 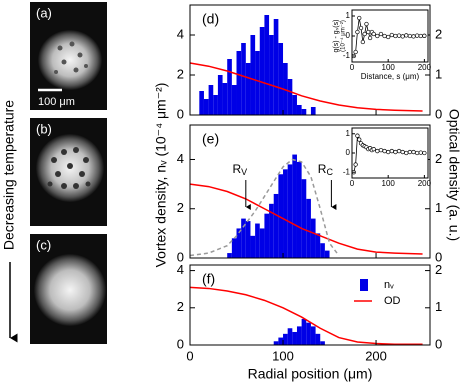 What do you see at coordinates (376, 355) in the screenshot?
I see `x-tick-label: 200` at bounding box center [376, 355].